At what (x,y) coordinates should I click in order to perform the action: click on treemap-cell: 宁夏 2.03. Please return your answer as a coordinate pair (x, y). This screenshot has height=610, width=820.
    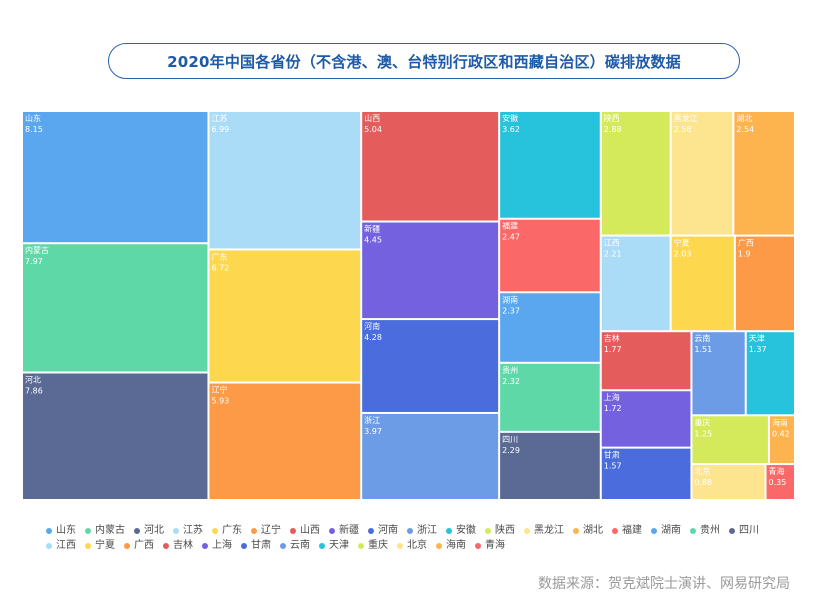
    Looking at the image, I should click on (702, 283).